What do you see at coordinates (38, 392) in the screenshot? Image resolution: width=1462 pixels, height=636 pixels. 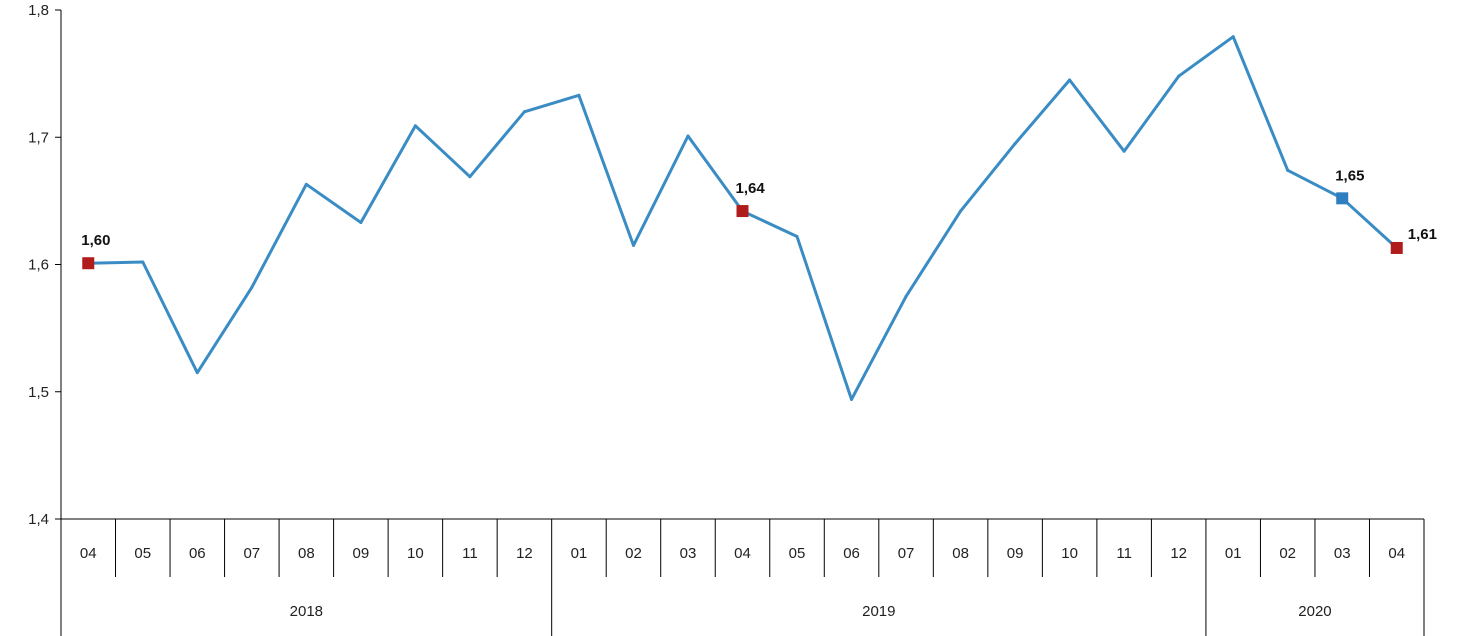 I see `y-tick-label: 1,5` at bounding box center [38, 392].